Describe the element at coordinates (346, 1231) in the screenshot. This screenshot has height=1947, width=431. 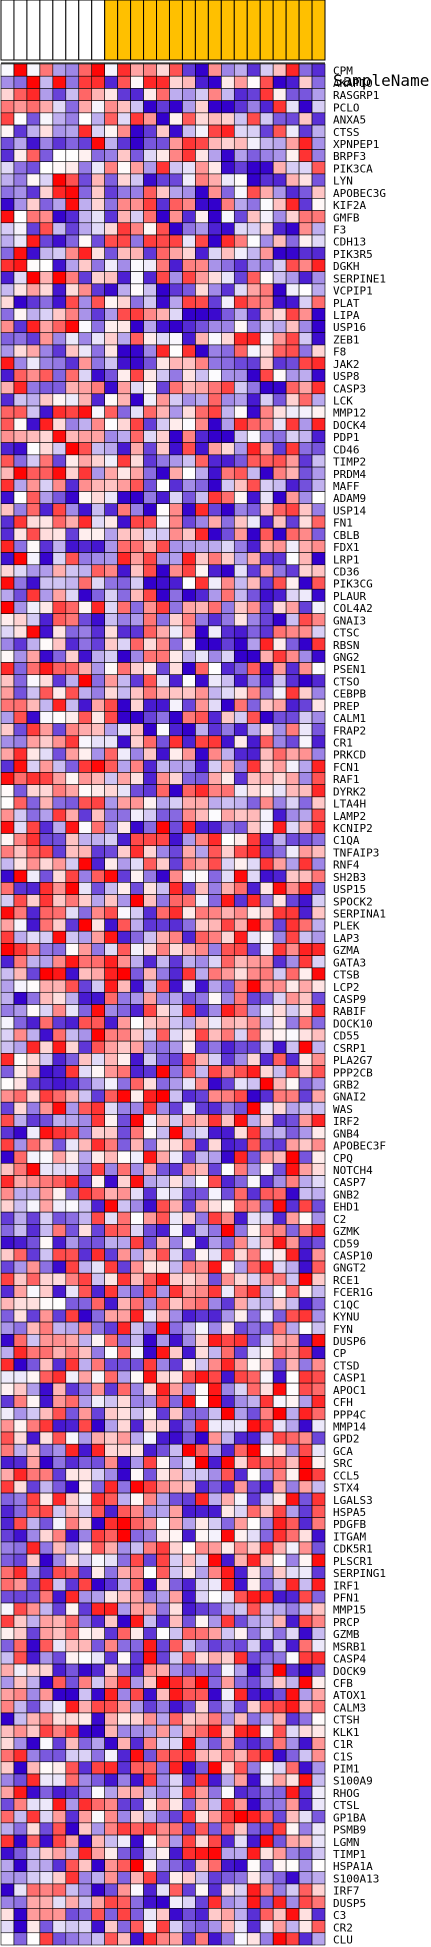
I see `gene-label: GZMK` at that location.